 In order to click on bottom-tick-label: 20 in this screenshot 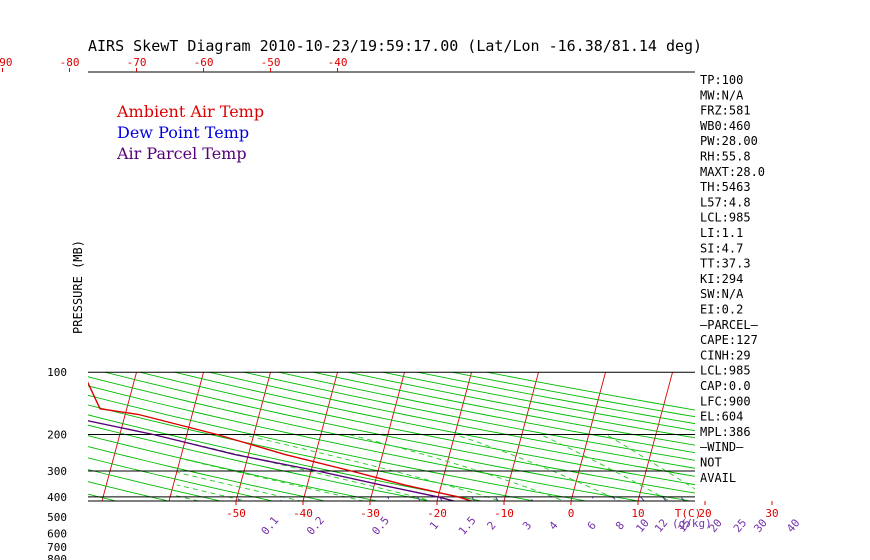, I will do `click(704, 513)`.